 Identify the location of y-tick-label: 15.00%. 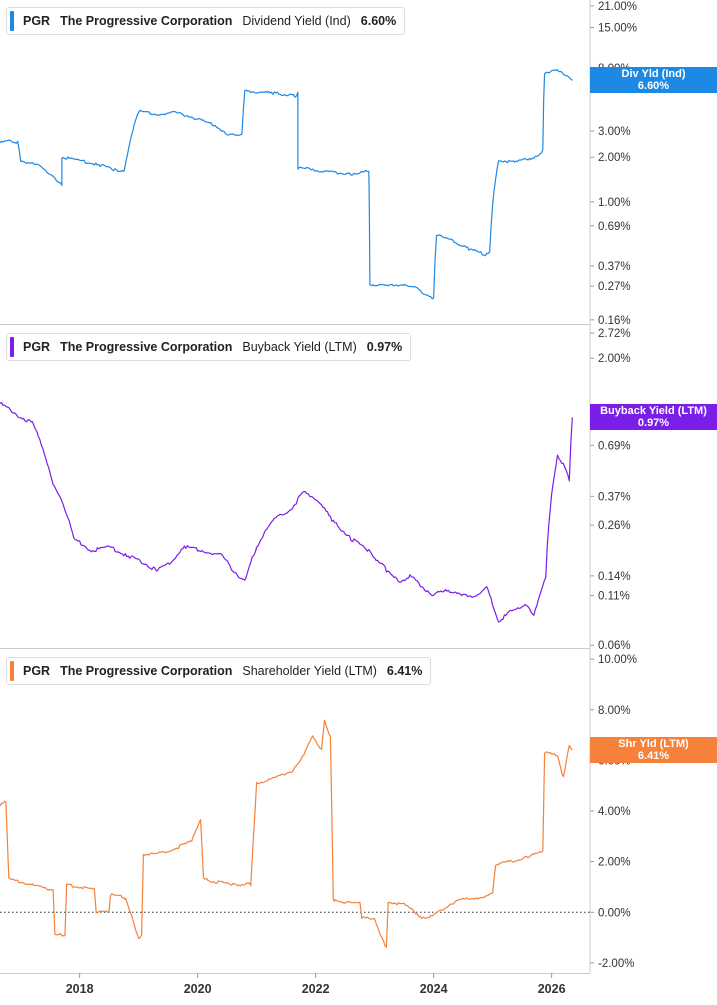
(617, 29).